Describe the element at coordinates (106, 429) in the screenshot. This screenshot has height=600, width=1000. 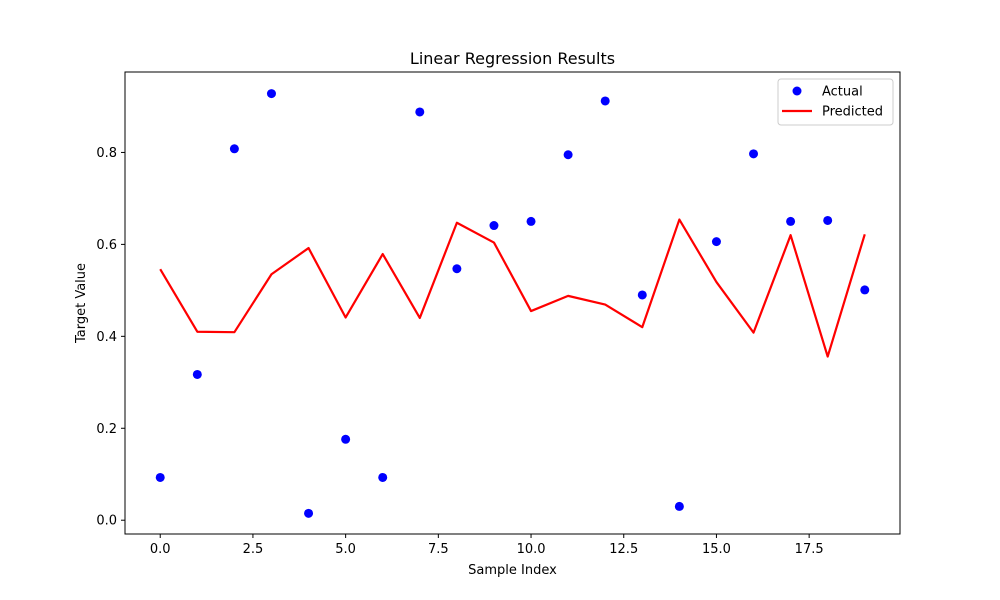
I see `y-tick-label: 0.2` at that location.